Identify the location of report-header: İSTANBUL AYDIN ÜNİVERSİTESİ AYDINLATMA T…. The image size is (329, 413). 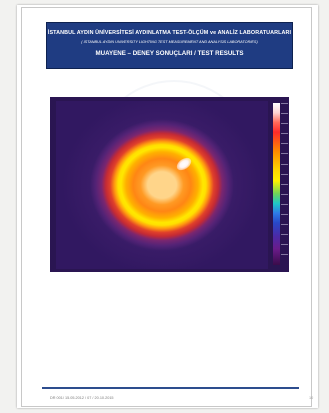
(169, 45).